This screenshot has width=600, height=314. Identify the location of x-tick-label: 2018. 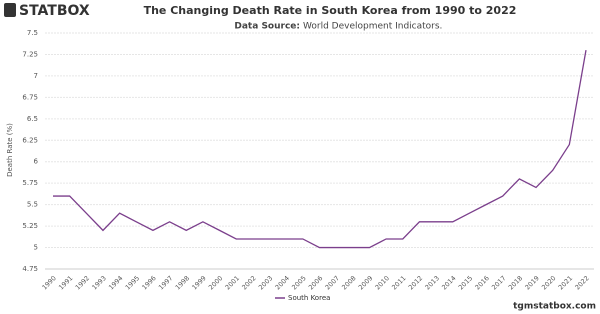
(515, 282).